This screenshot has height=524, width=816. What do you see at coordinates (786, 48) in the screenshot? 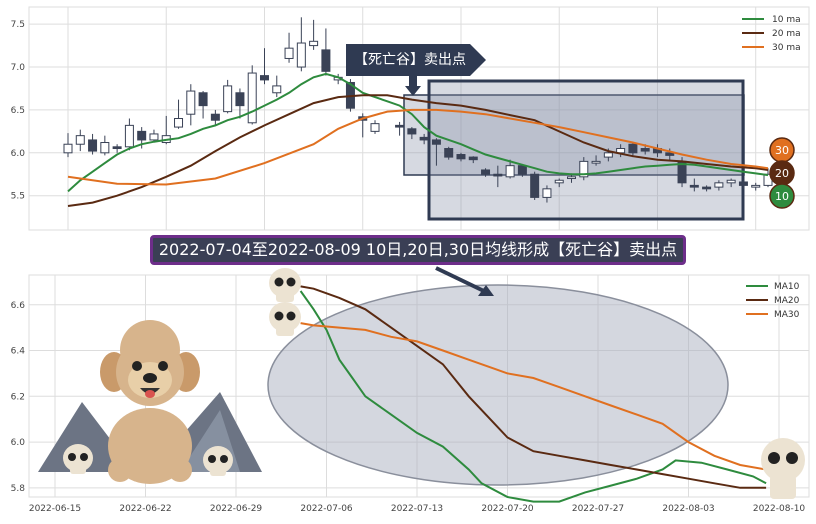
I see `legend-label: 30 ma` at bounding box center [786, 48].